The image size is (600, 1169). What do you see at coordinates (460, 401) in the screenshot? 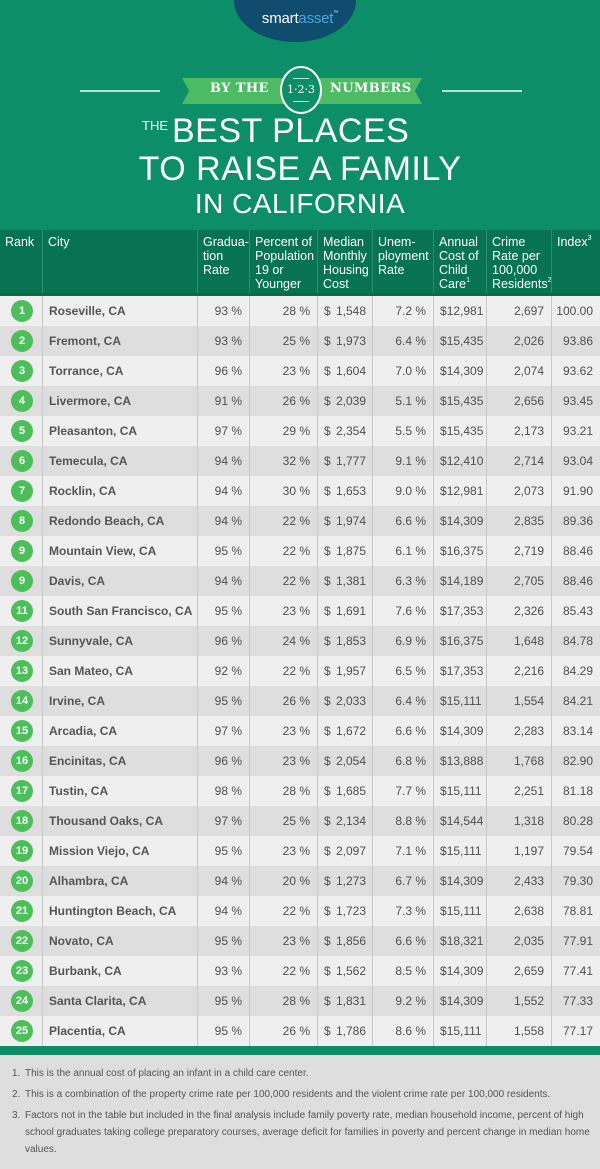
I see `child-care-cost-cell: $15,435` at bounding box center [460, 401].